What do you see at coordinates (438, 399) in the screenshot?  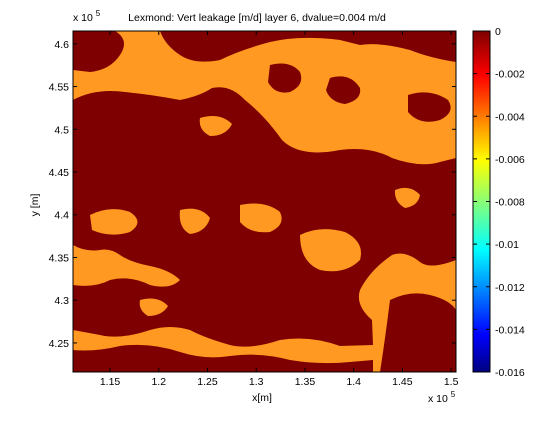 I see `x-exponent-base: x 10` at bounding box center [438, 399].